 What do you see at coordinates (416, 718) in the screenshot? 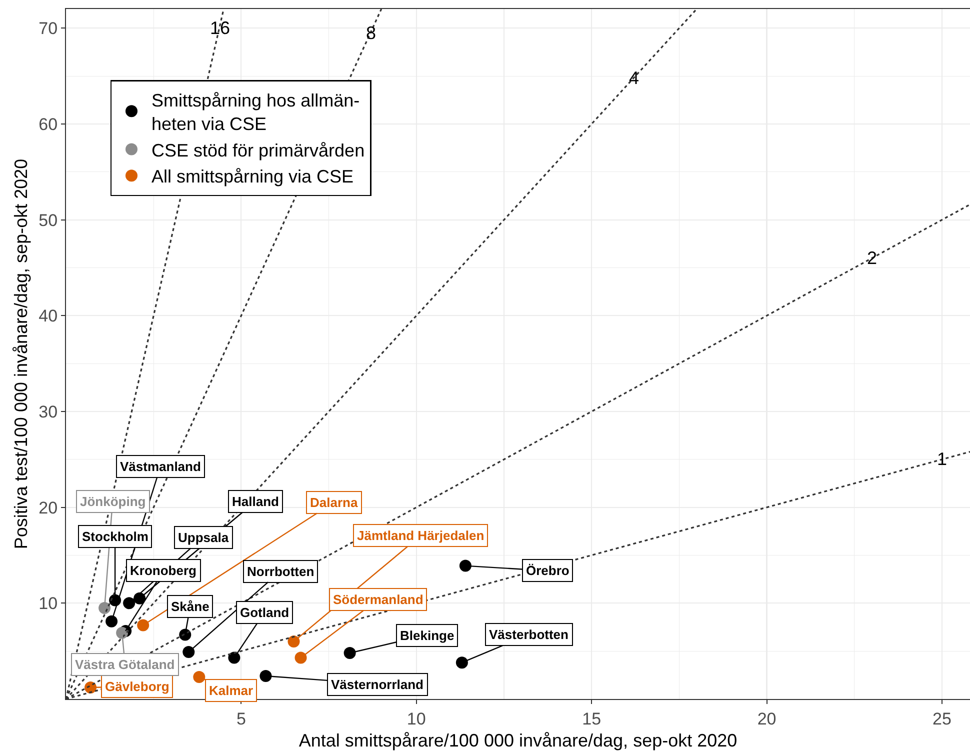
I see `x-tick-label: 10` at bounding box center [416, 718].